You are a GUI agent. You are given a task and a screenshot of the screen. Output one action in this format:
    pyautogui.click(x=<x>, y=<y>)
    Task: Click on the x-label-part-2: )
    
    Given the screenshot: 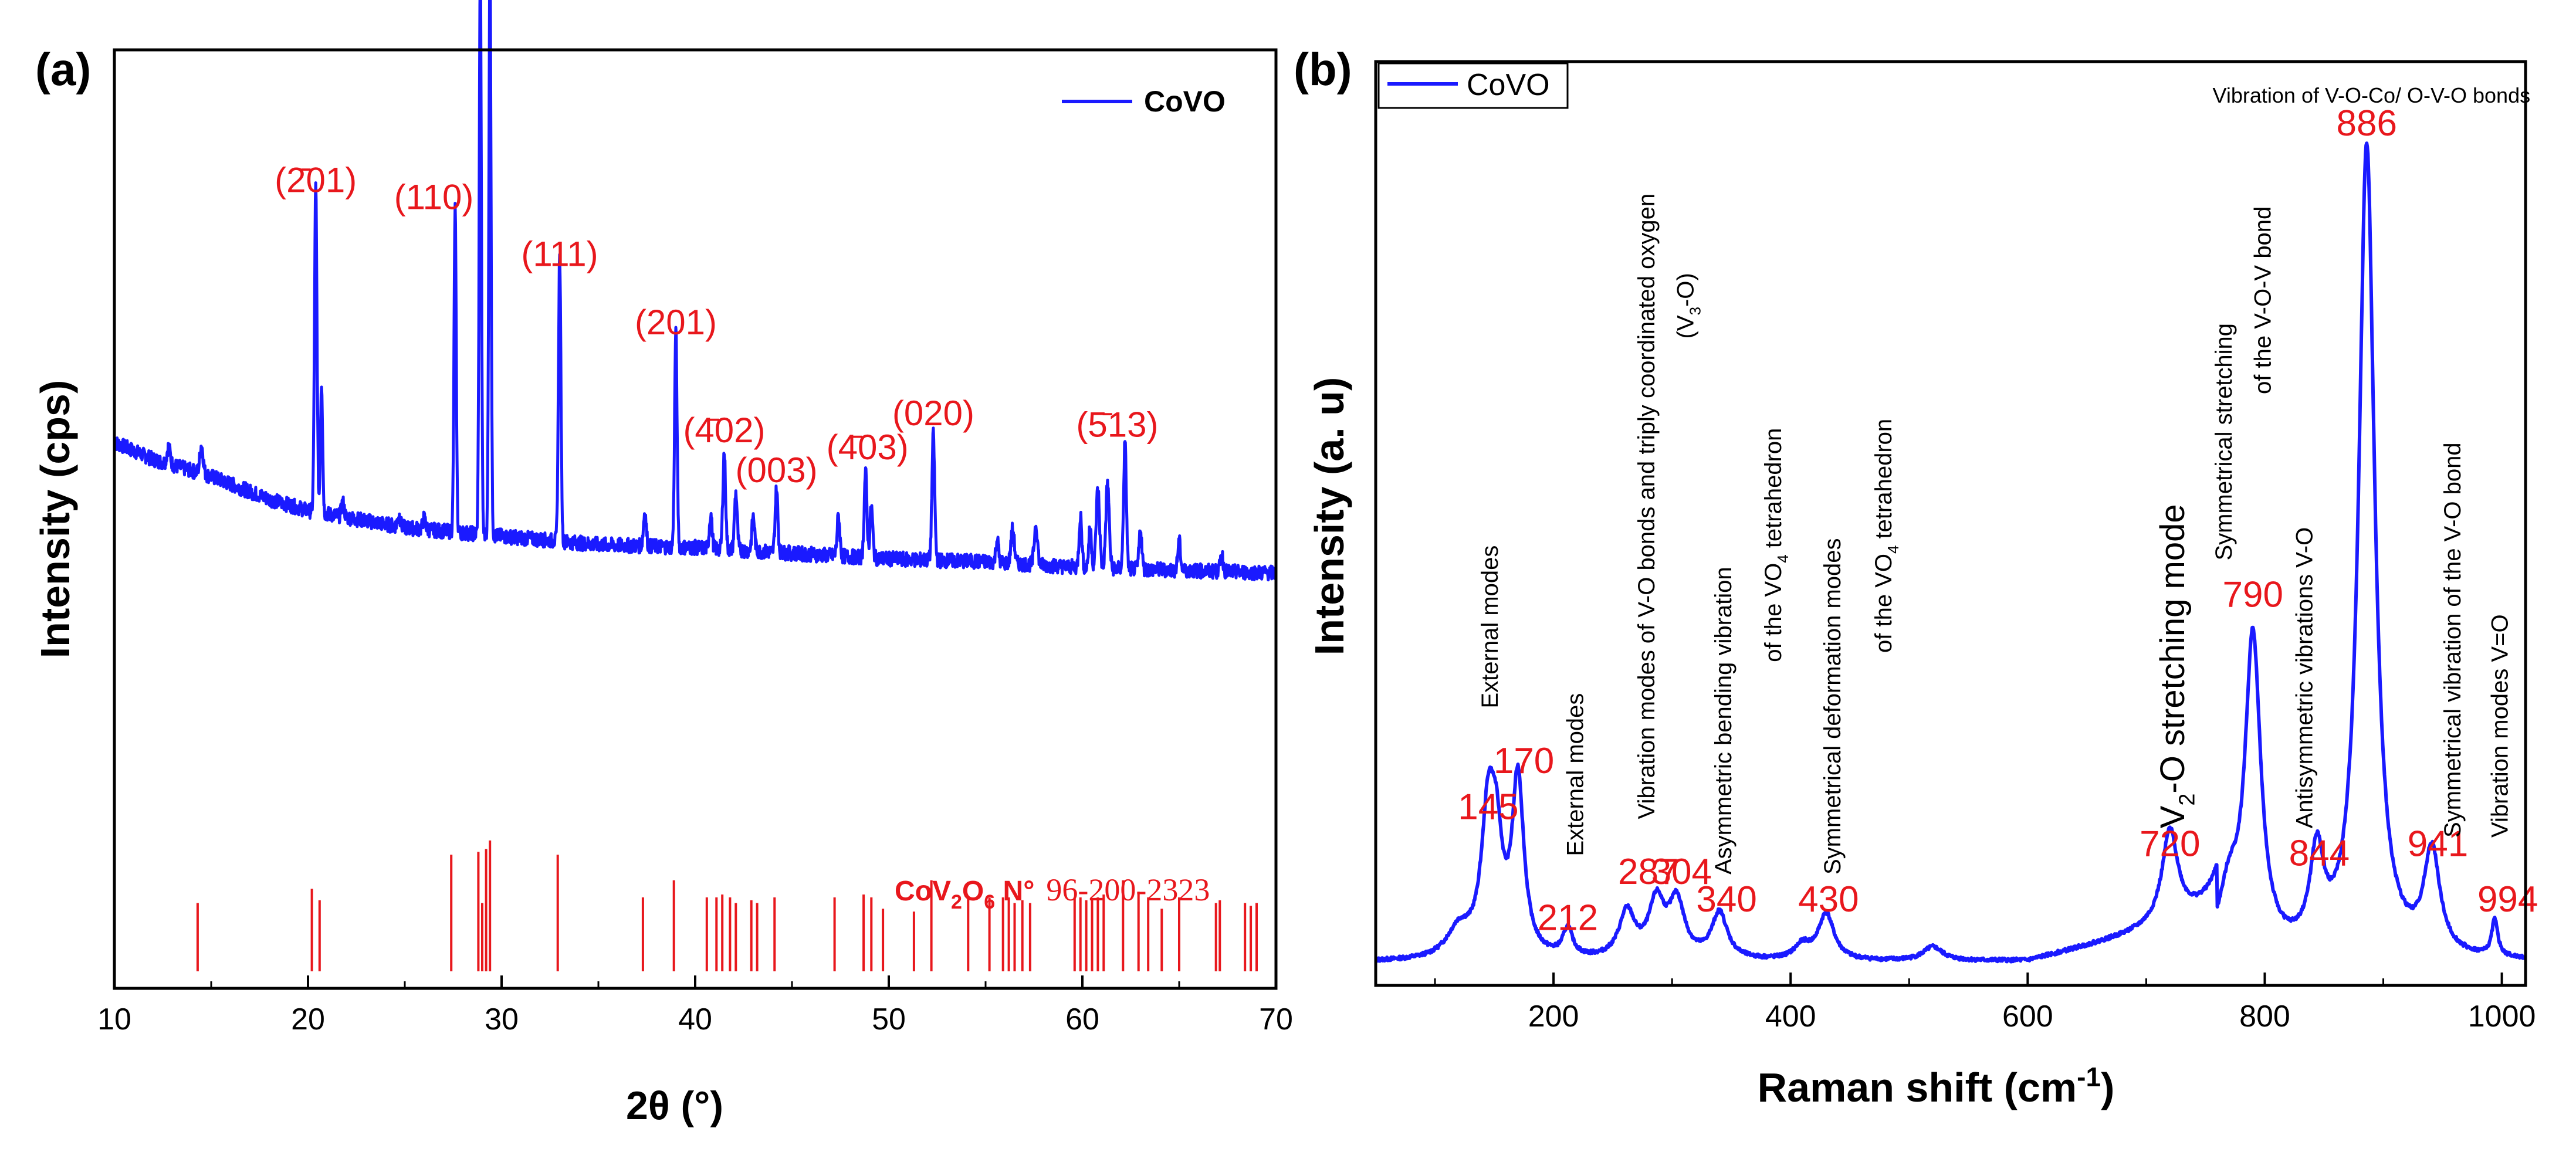 What is the action you would take?
    pyautogui.click(x=2107, y=1087)
    